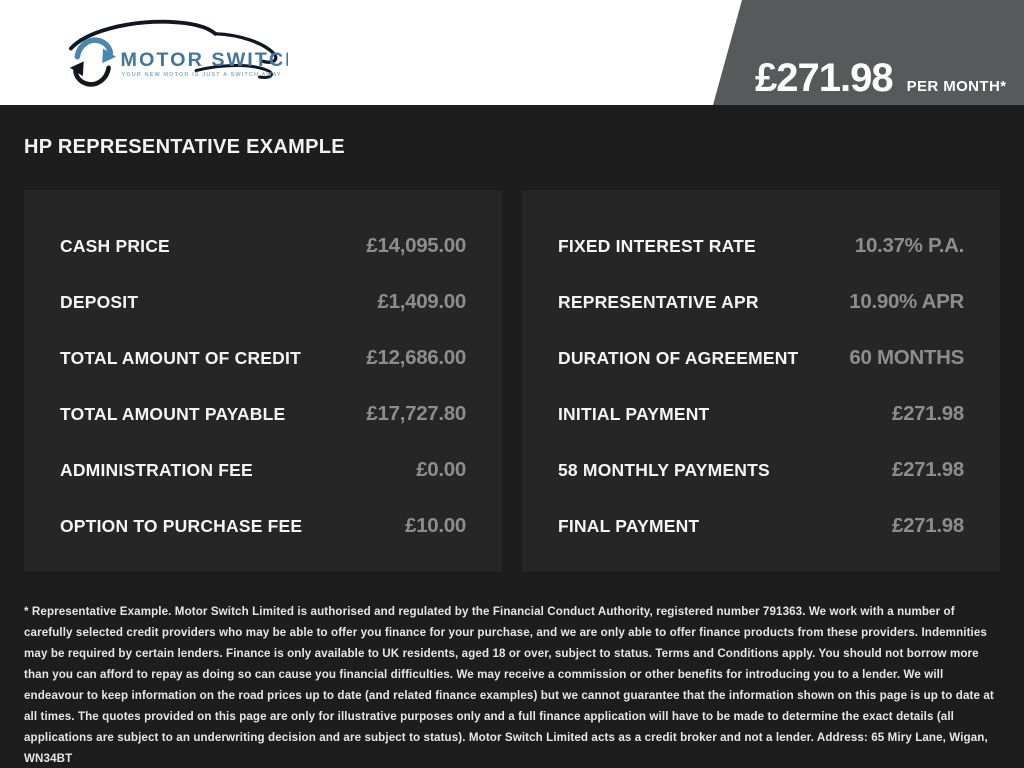 Image resolution: width=1024 pixels, height=768 pixels. Describe the element at coordinates (416, 245) in the screenshot. I see `finance-value: £14,095.00` at that location.